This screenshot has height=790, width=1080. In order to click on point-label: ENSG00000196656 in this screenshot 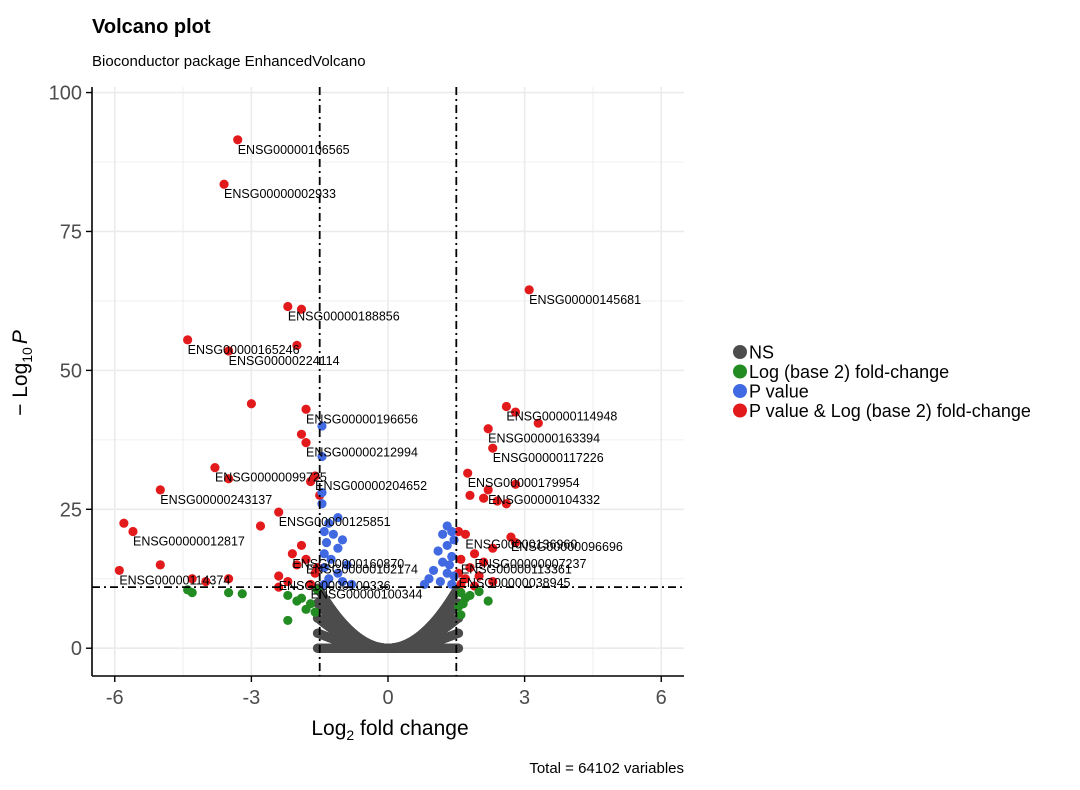, I will do `click(362, 419)`.